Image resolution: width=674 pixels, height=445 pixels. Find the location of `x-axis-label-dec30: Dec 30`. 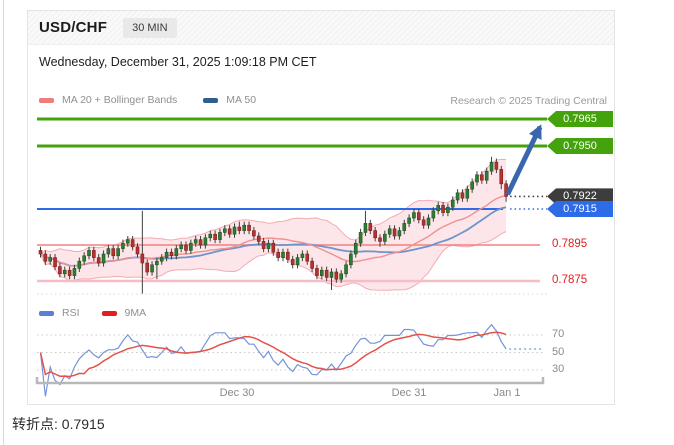

x-axis-label-dec30: Dec 30 is located at coordinates (237, 393).